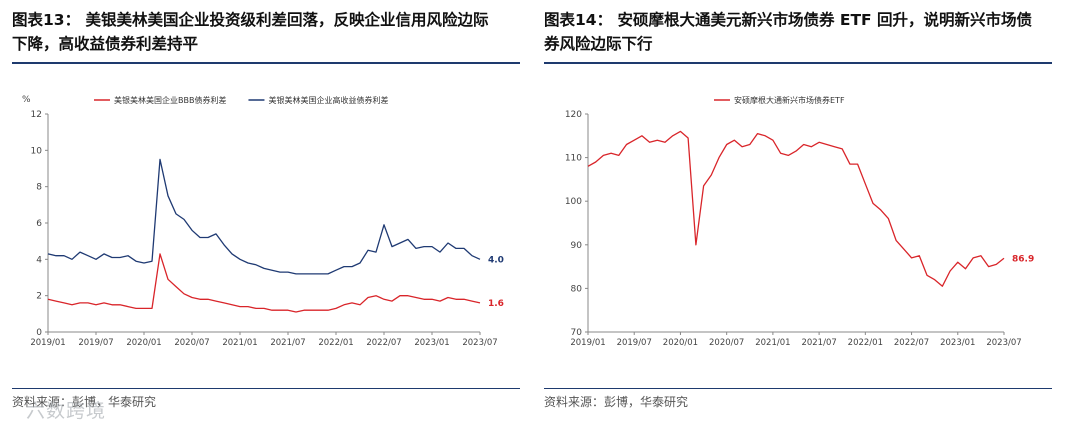  What do you see at coordinates (39, 297) in the screenshot?
I see `y-tick-label: 2` at bounding box center [39, 297].